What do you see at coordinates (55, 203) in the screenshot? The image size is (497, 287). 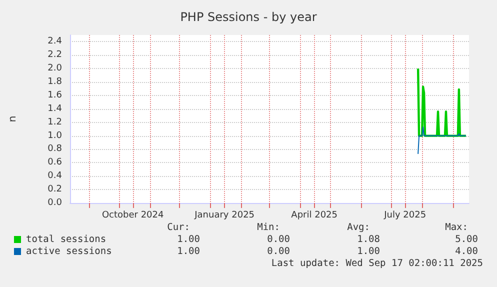 I see `y-tick-label: 0.0` at bounding box center [55, 203].